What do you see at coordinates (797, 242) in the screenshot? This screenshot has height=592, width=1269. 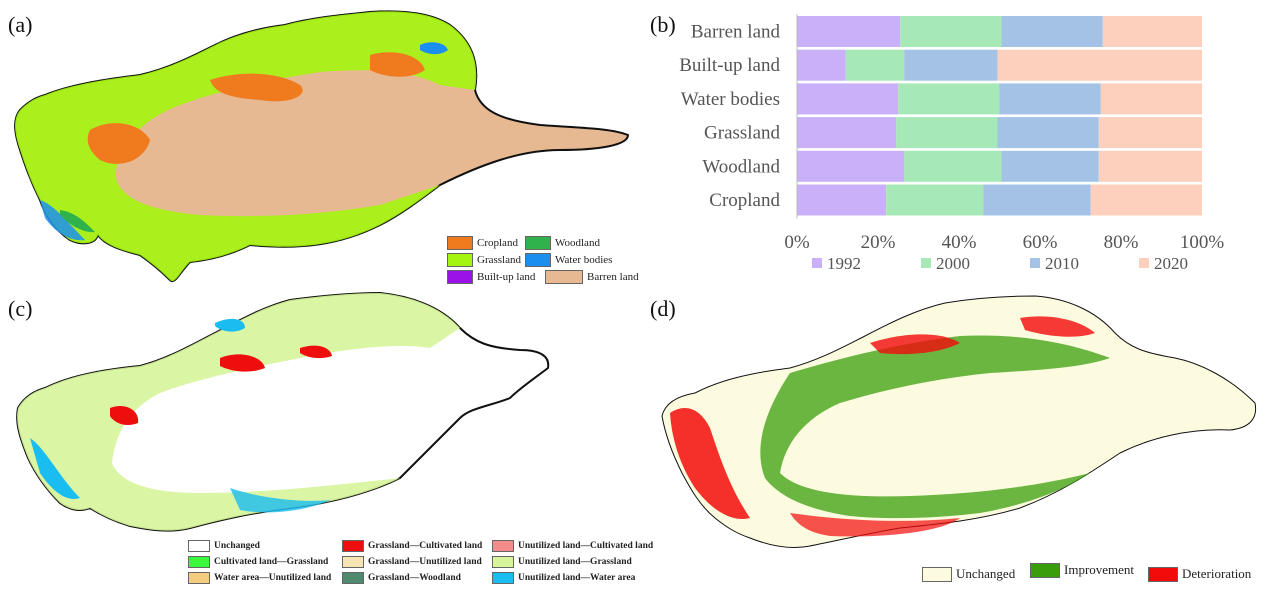 I see `x-tick-label: 0%` at bounding box center [797, 242].